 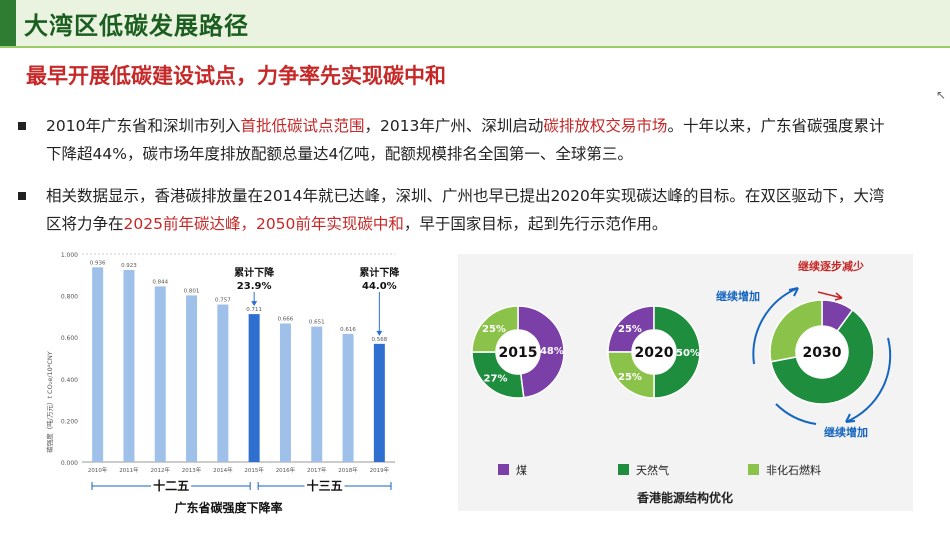 I want to click on donut-percent-label: 50%, so click(x=688, y=353).